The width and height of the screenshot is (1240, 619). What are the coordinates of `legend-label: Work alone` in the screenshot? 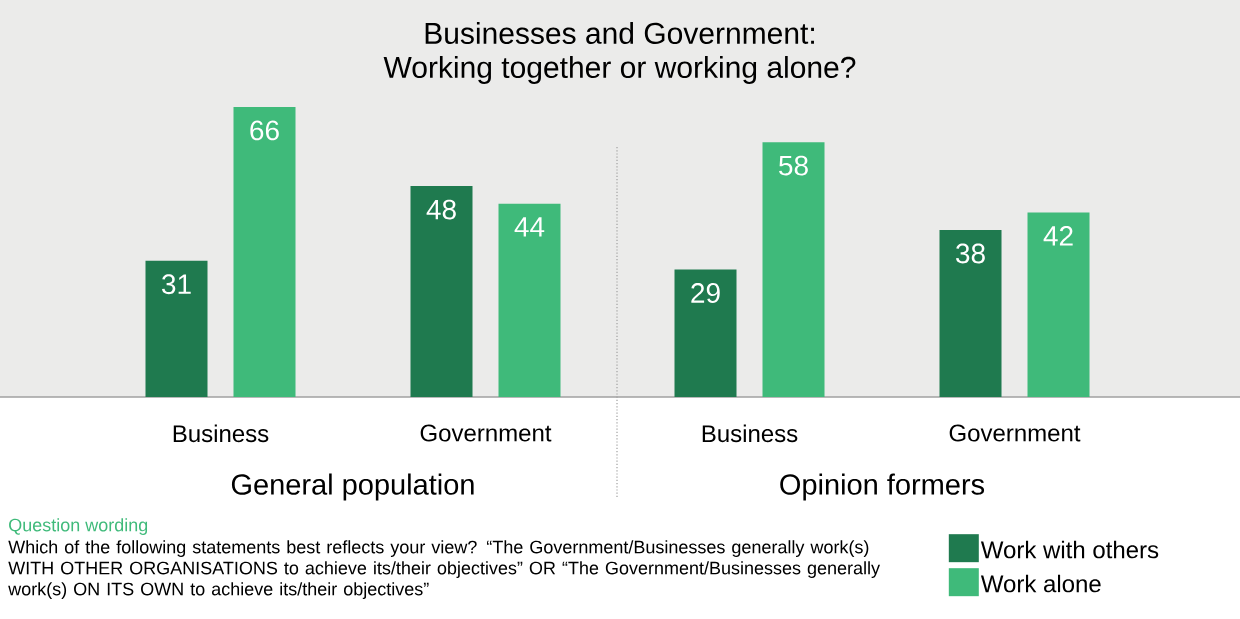 It's located at (1040, 583).